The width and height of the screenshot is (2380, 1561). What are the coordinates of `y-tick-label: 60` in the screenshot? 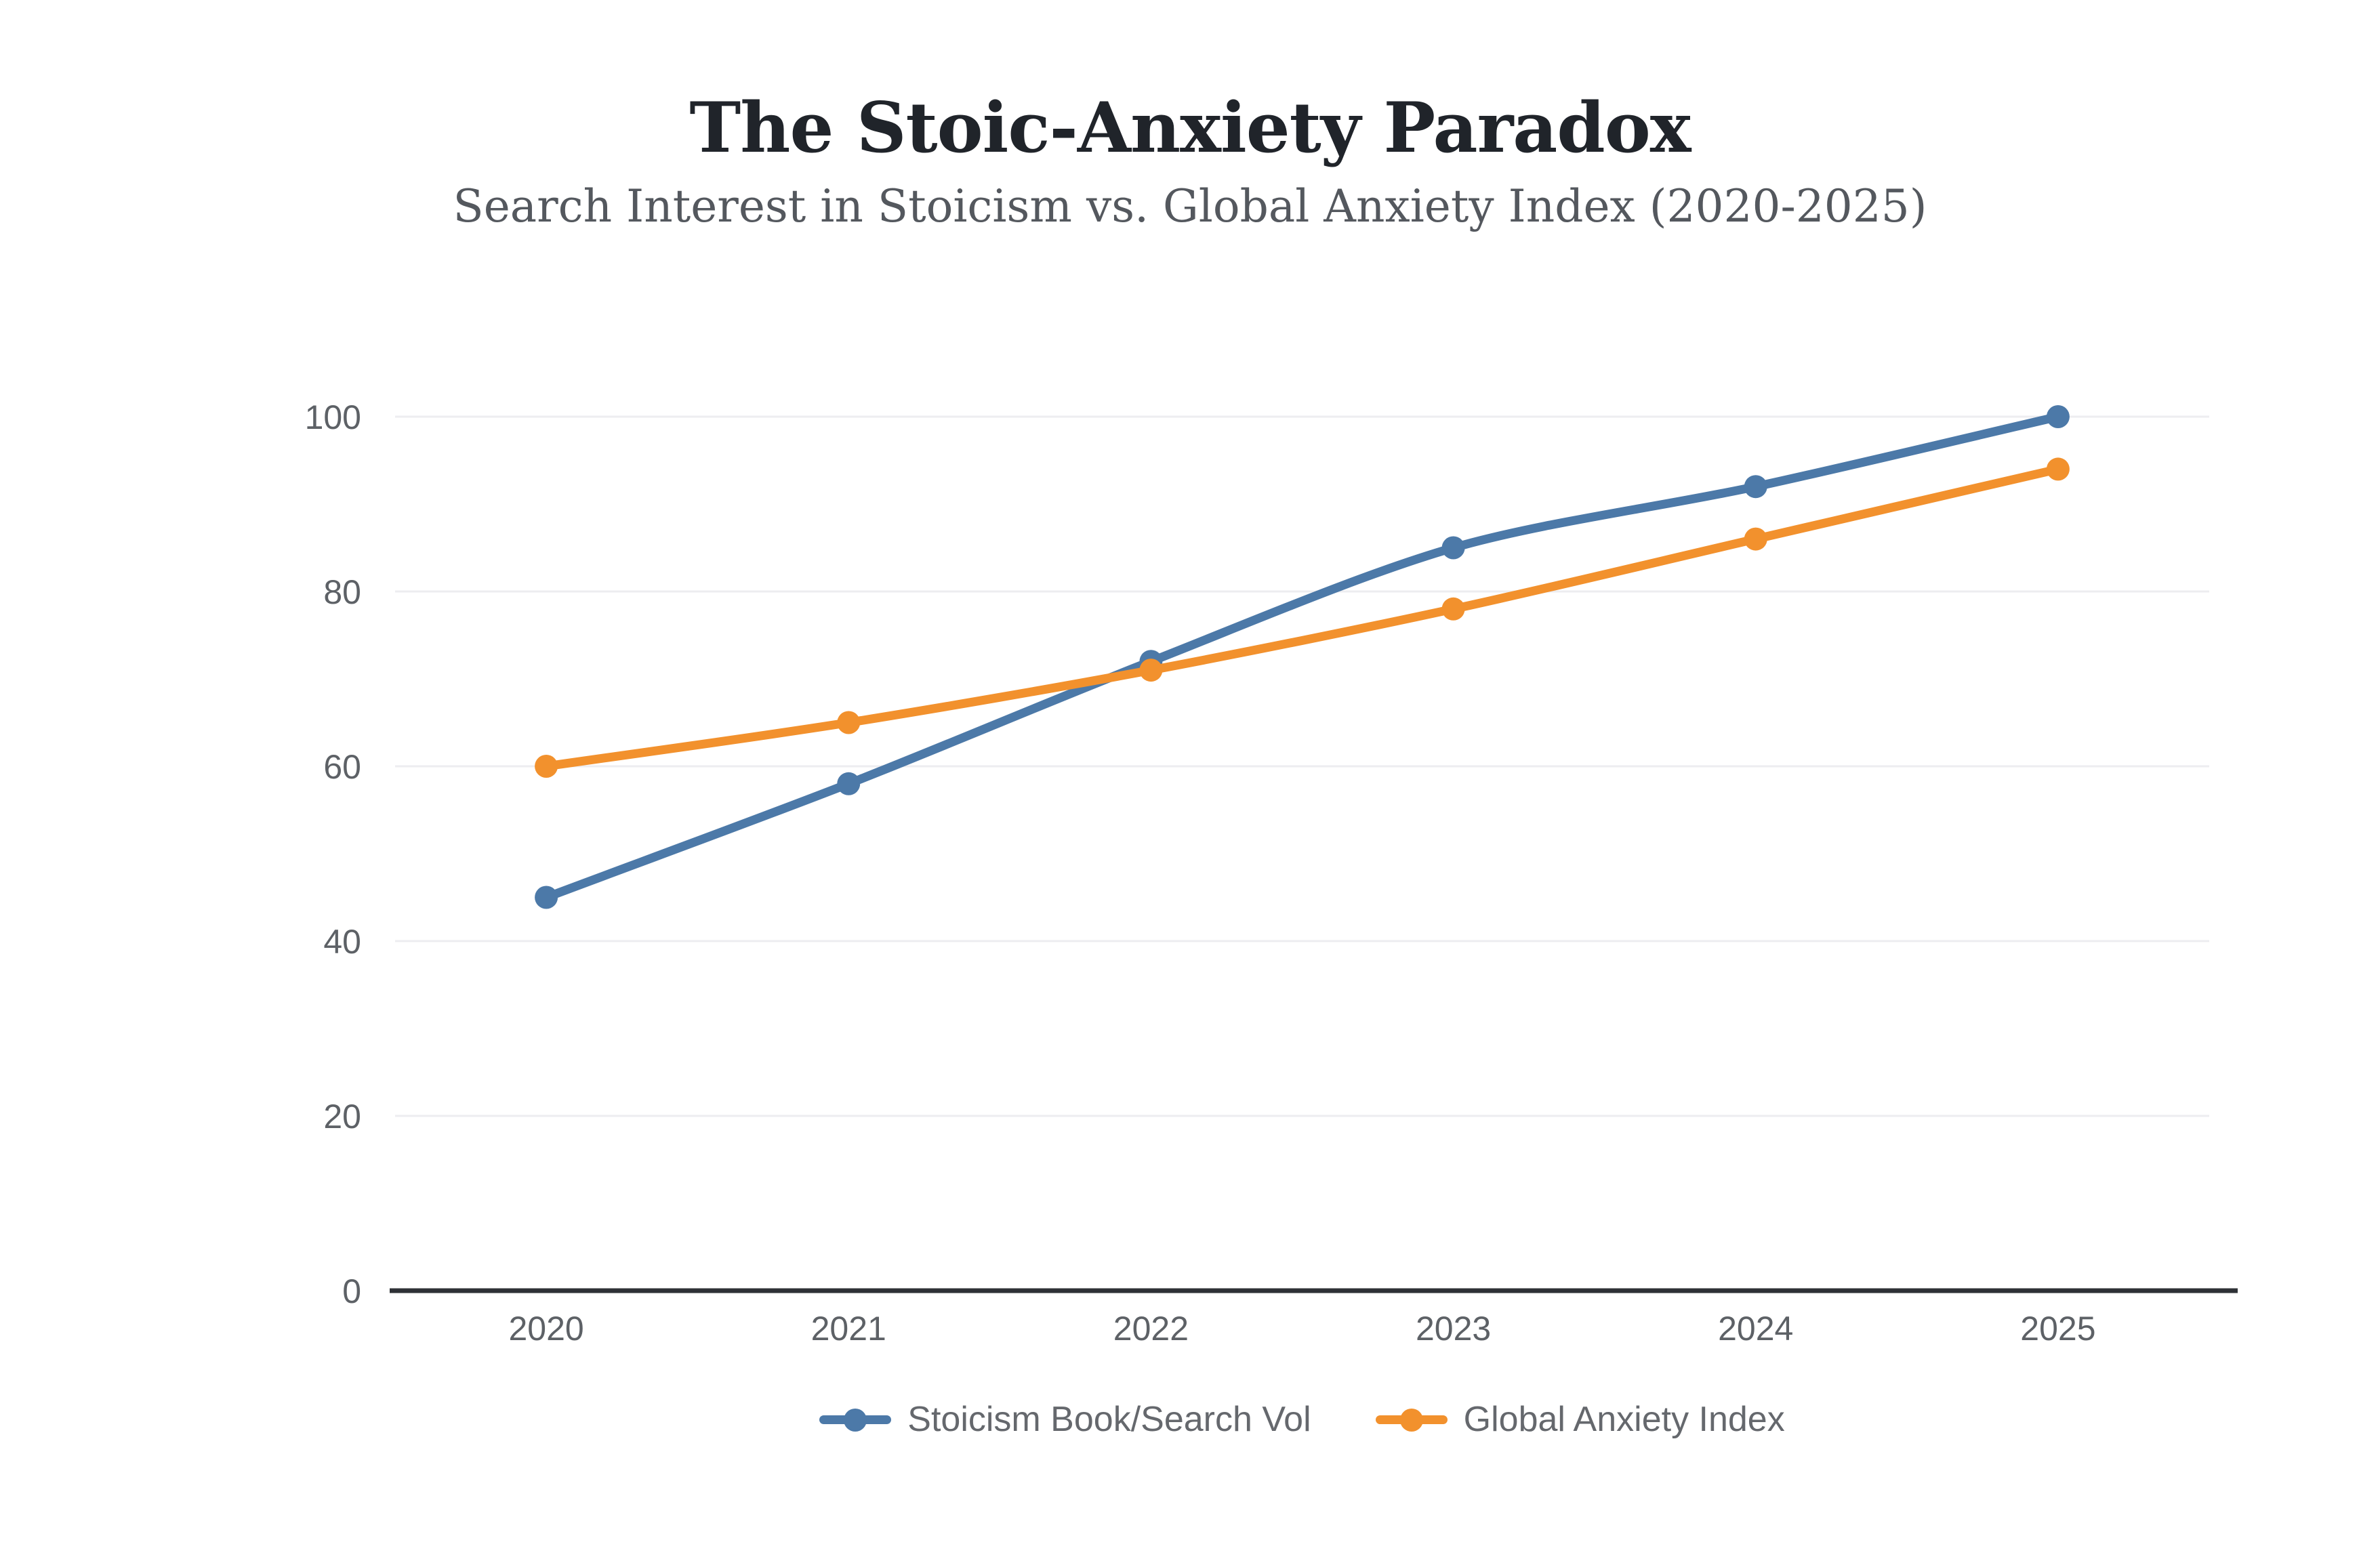 It's located at (342, 767).